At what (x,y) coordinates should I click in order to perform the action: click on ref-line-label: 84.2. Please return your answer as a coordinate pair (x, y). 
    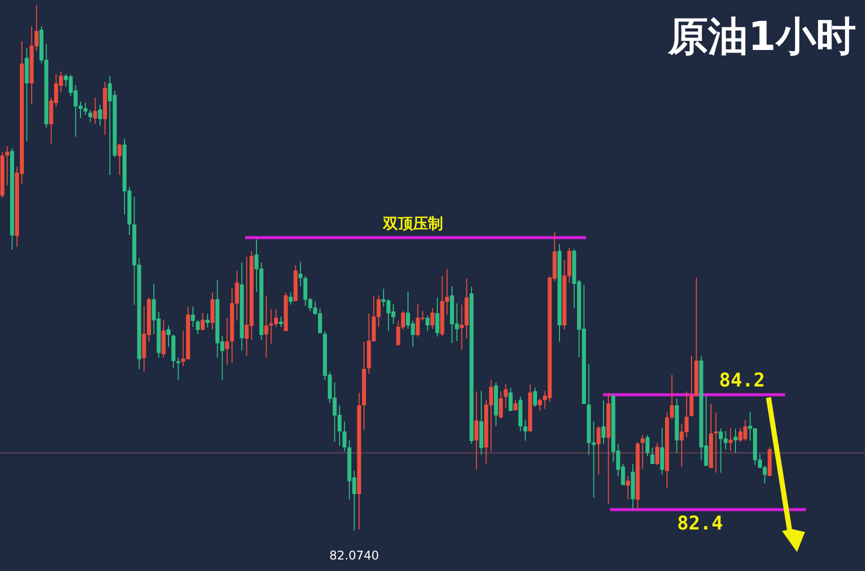
    Looking at the image, I should click on (742, 381).